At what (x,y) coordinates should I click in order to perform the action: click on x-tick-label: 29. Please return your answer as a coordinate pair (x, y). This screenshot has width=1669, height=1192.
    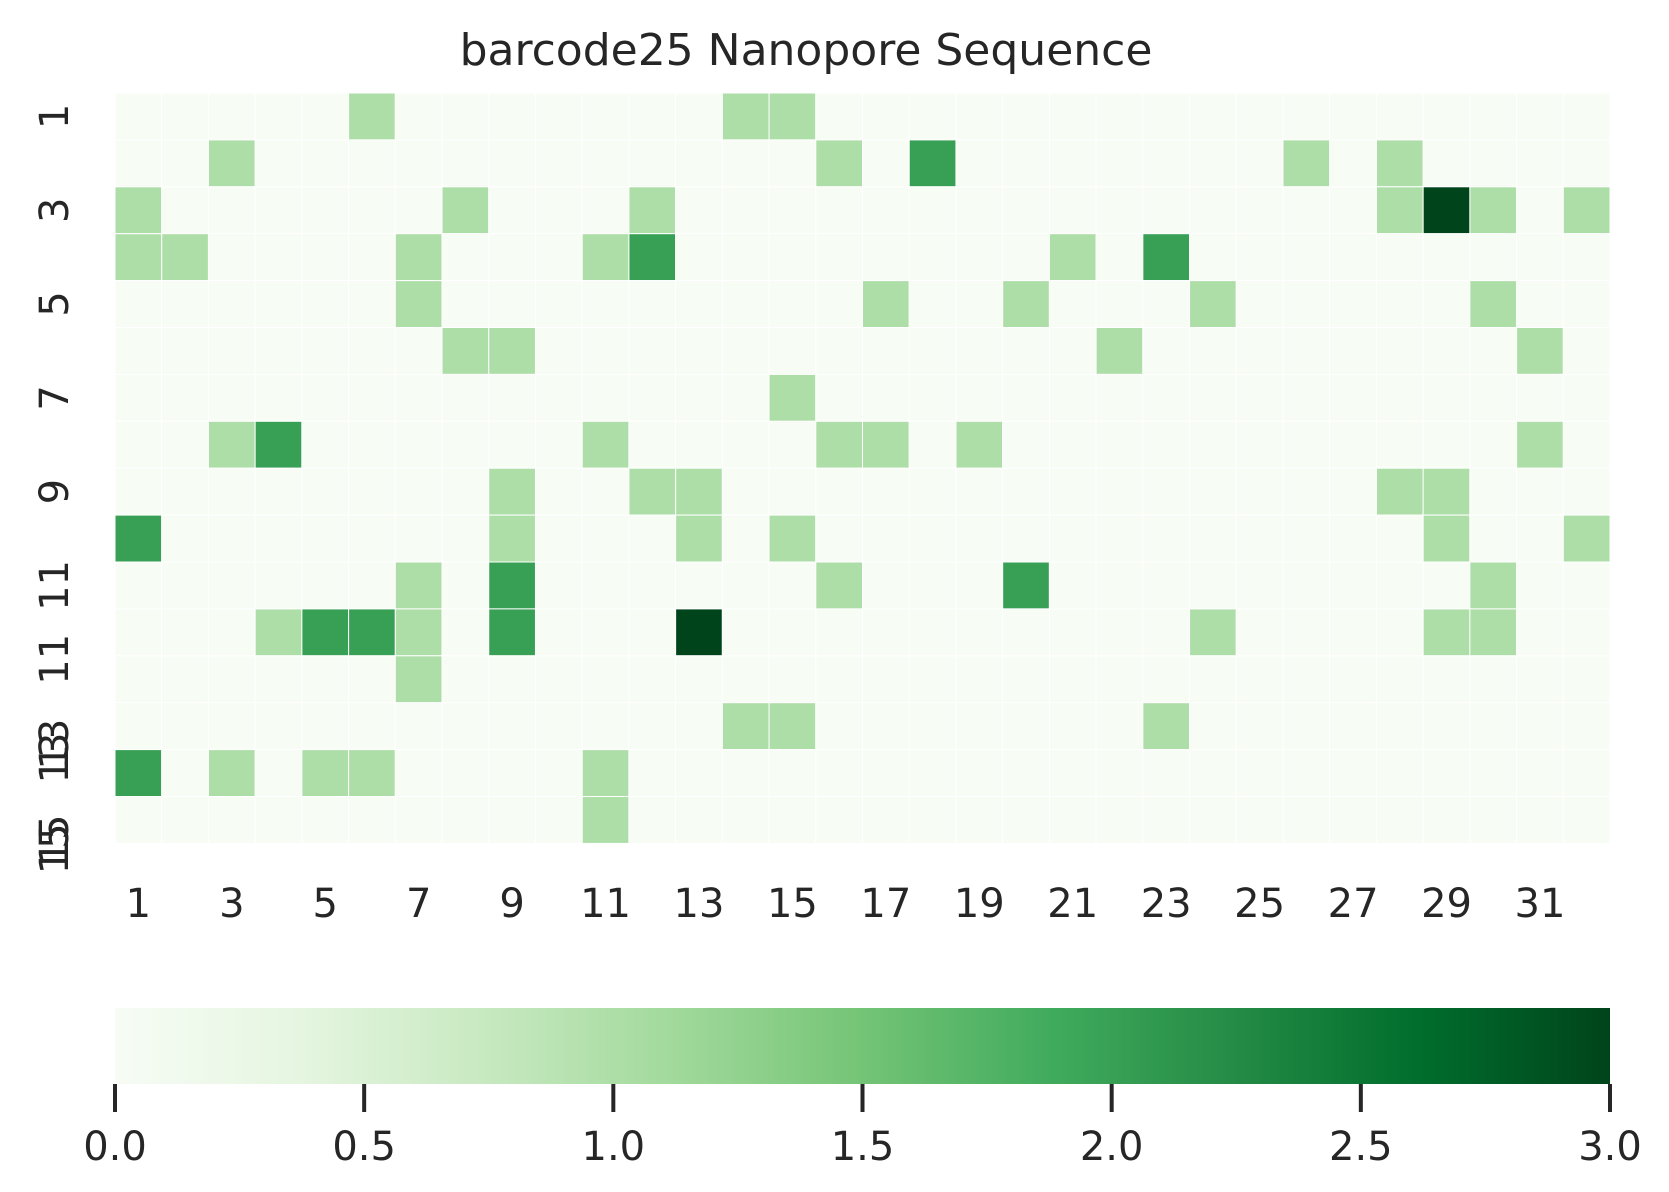
    Looking at the image, I should click on (1446, 904).